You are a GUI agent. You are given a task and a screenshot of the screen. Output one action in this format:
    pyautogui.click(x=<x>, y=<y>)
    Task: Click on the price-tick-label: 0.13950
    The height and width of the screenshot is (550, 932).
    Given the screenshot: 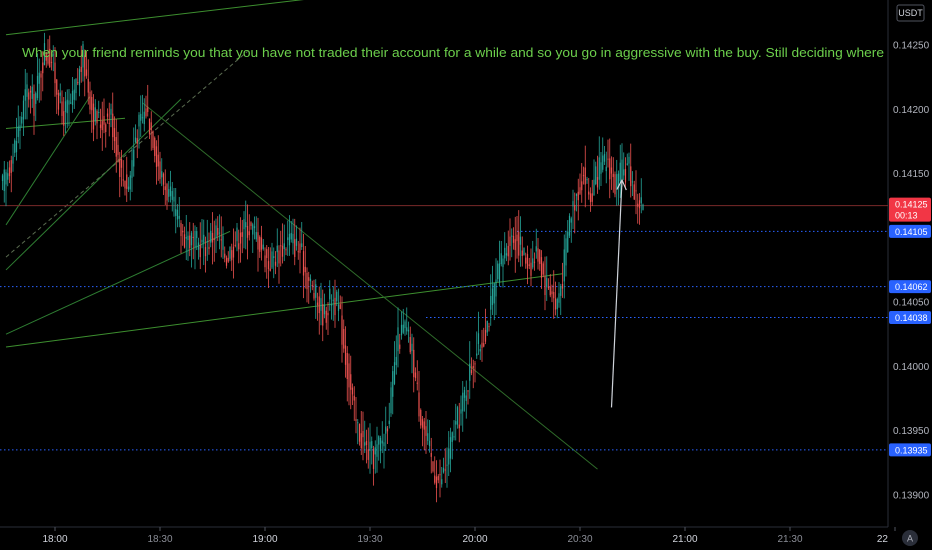 What is the action you would take?
    pyautogui.click(x=911, y=431)
    